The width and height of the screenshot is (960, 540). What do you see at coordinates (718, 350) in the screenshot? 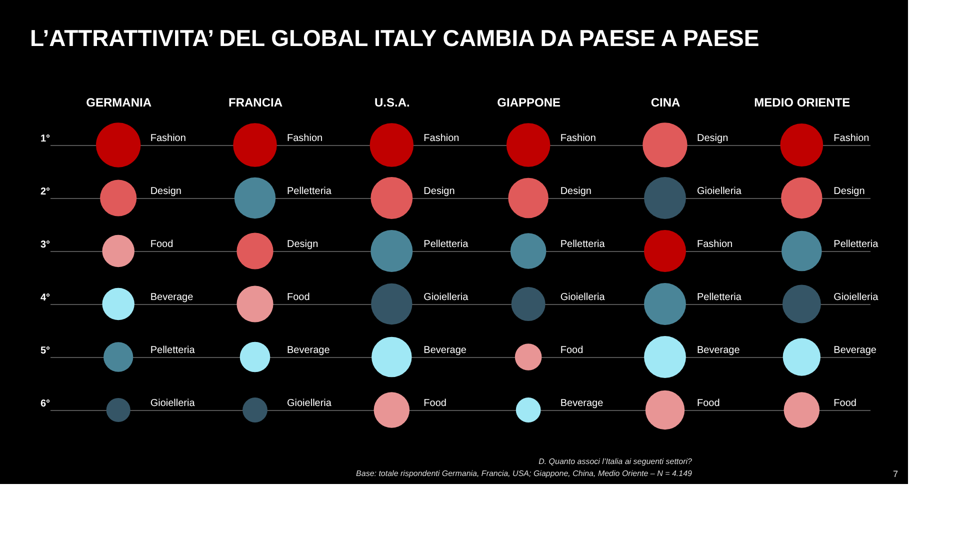
I see `series-label: Beverage` at bounding box center [718, 350].